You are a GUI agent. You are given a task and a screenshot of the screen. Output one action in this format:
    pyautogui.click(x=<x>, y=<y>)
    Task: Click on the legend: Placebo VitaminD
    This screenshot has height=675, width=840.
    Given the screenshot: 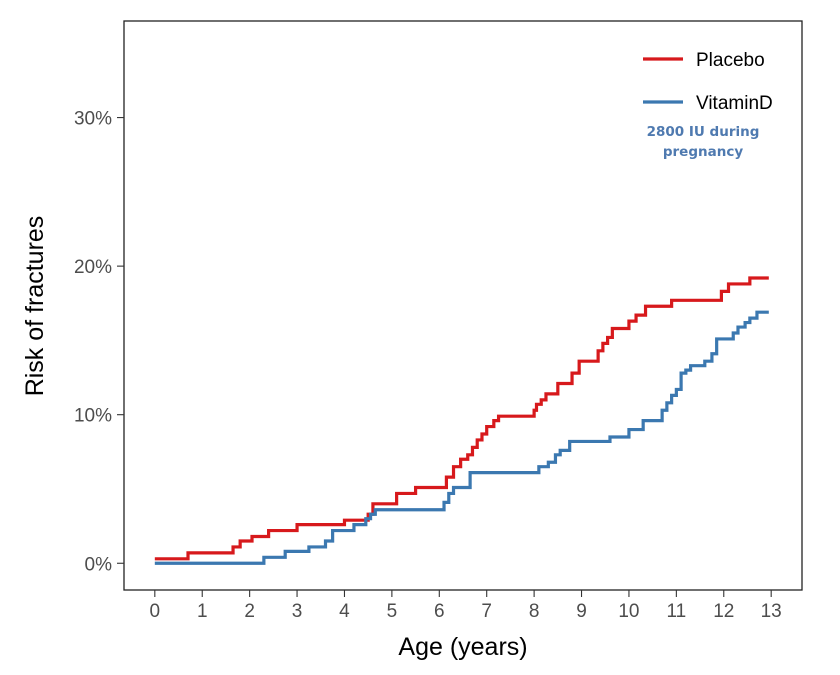 What is the action you would take?
    pyautogui.click(x=708, y=82)
    